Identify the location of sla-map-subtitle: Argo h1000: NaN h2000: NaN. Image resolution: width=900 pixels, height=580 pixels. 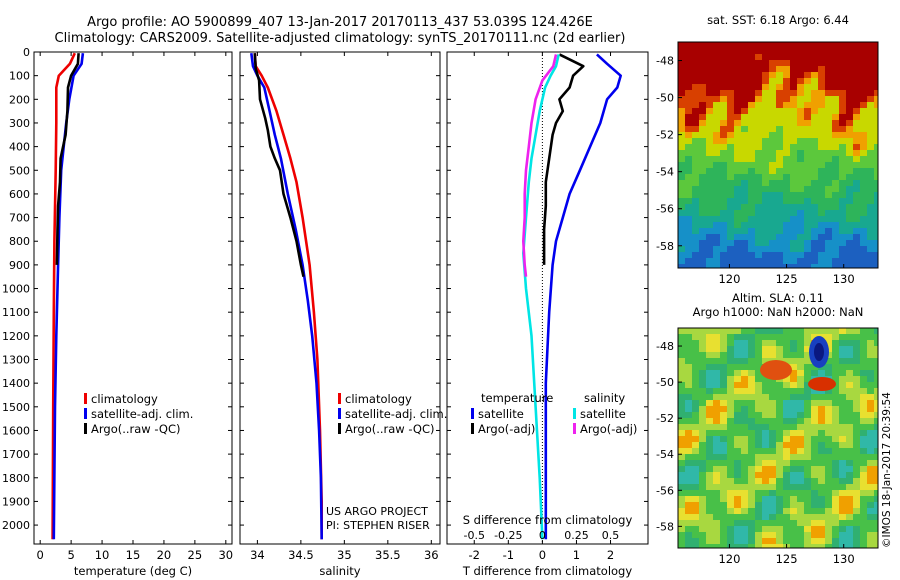
(778, 312).